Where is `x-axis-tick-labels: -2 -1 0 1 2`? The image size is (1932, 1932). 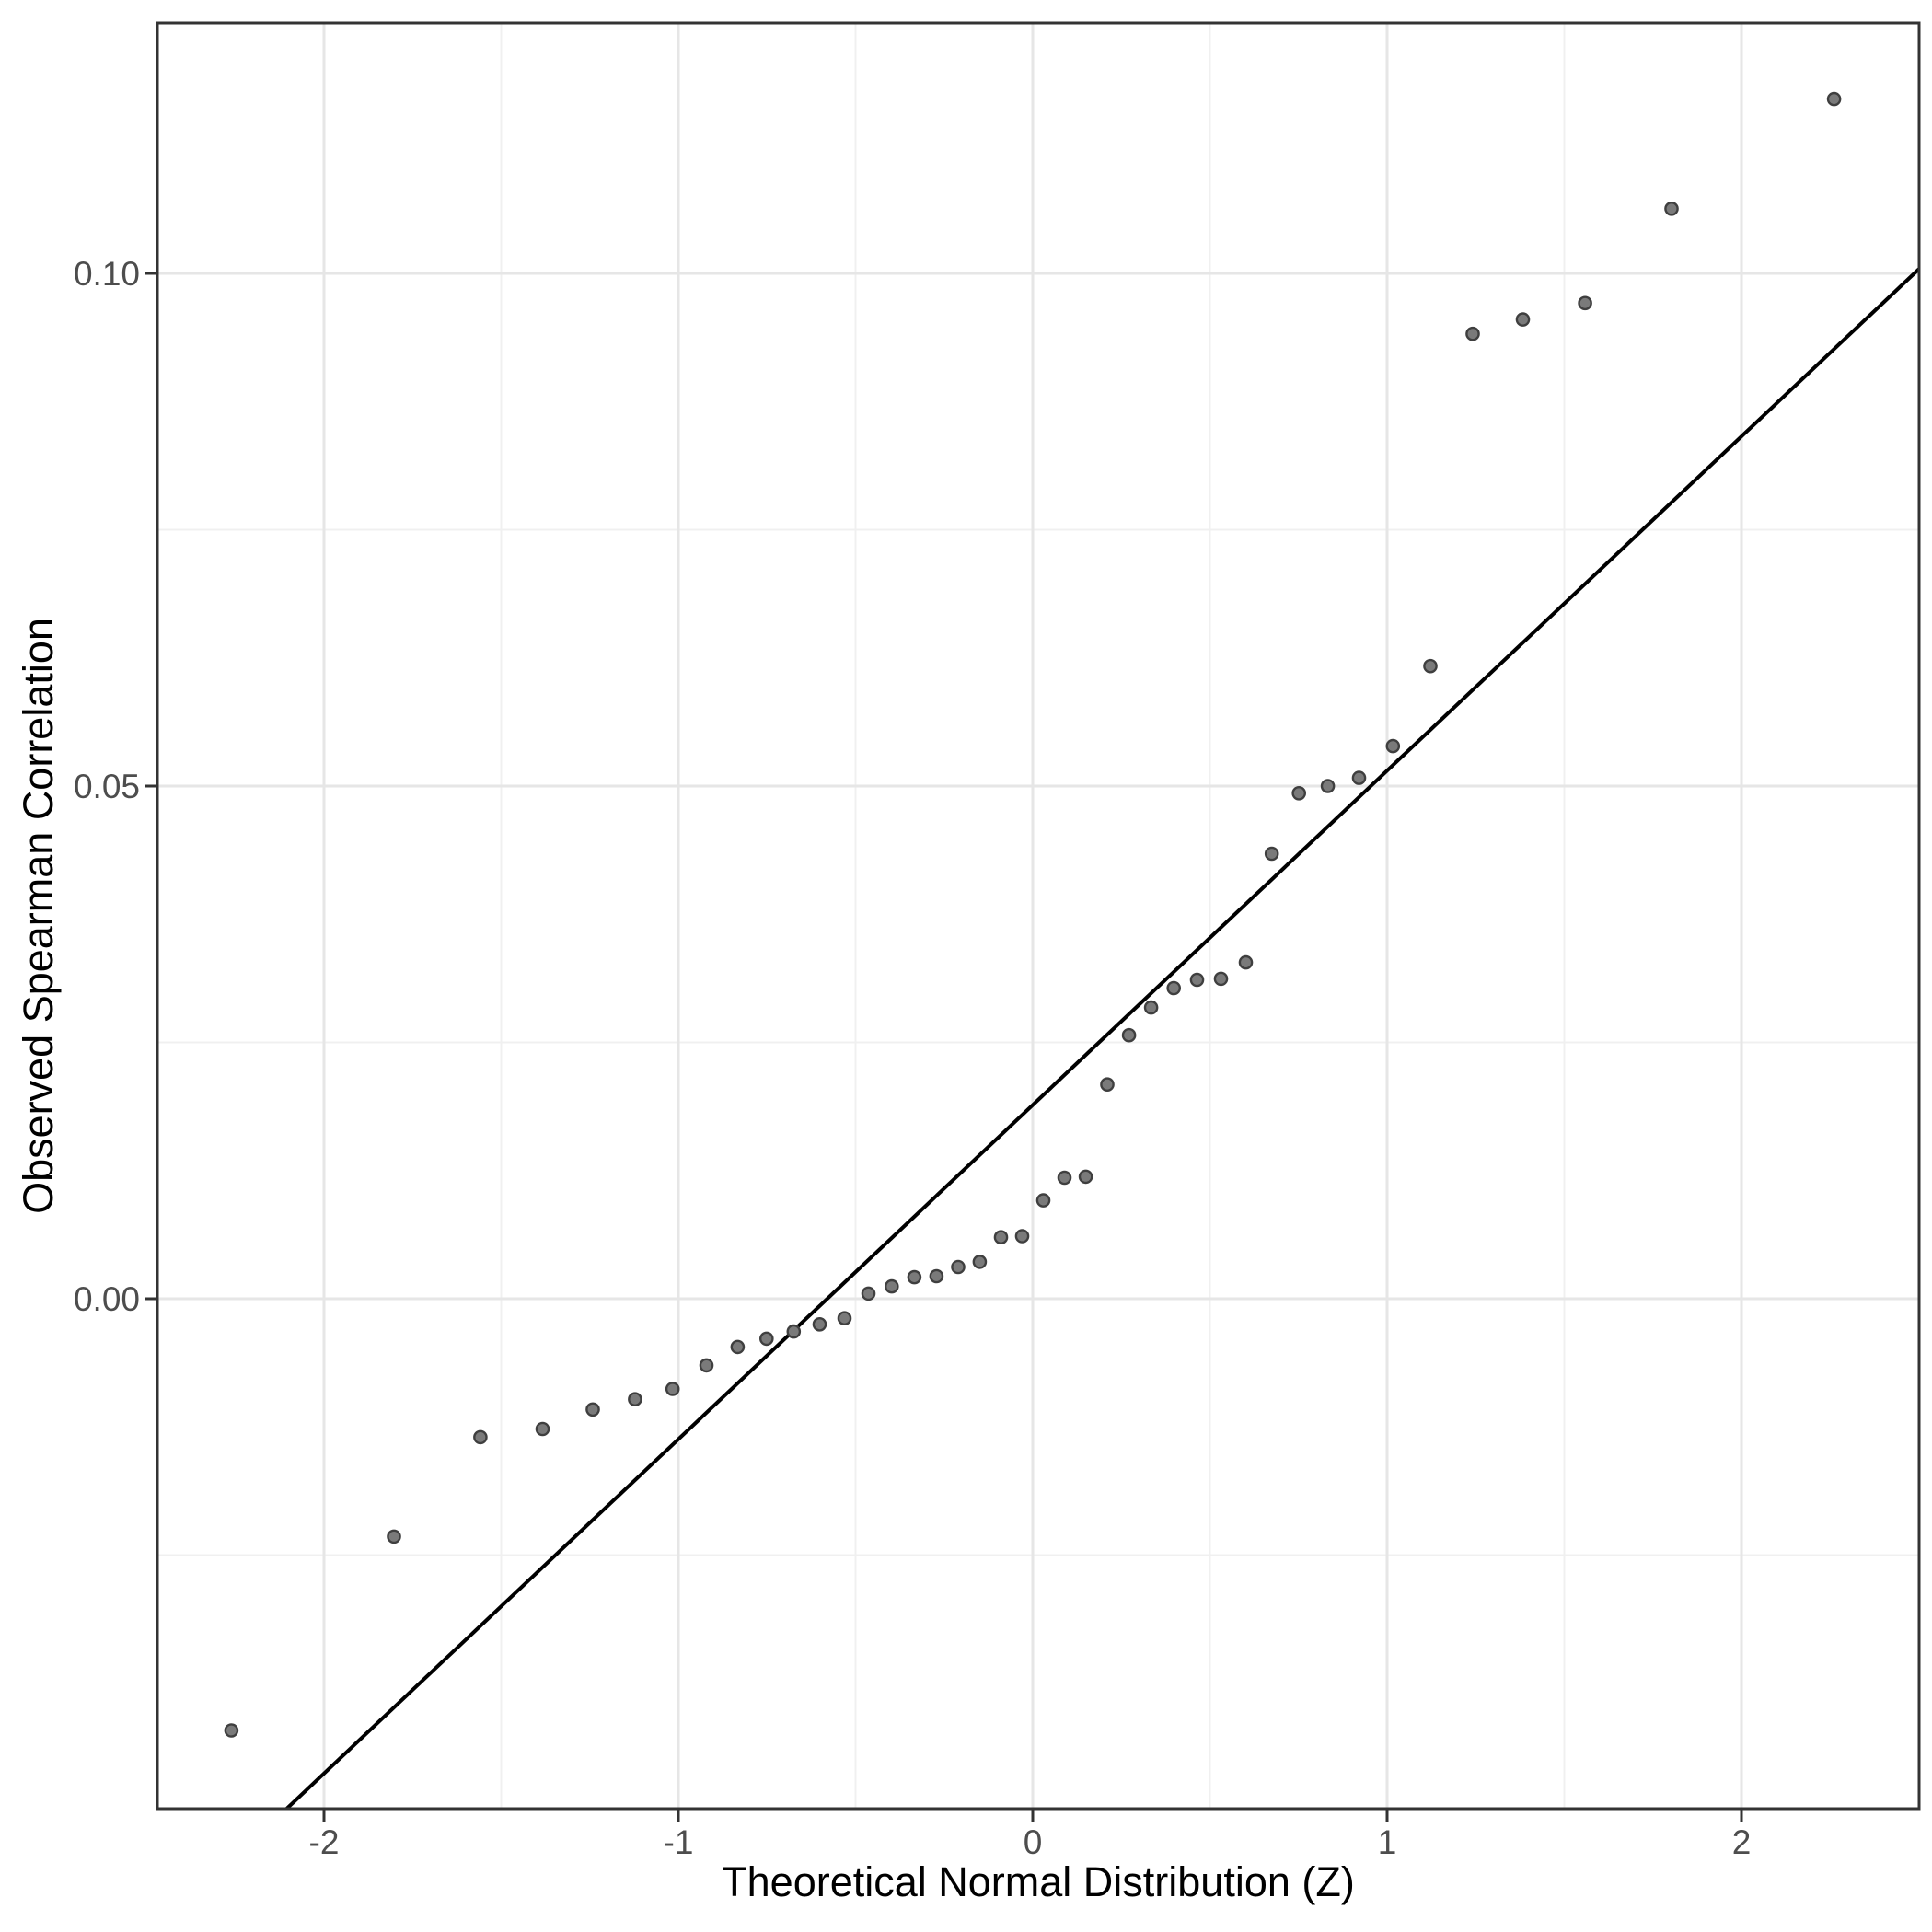 x-axis-tick-labels: -2 -1 0 1 2 is located at coordinates (1031, 1842).